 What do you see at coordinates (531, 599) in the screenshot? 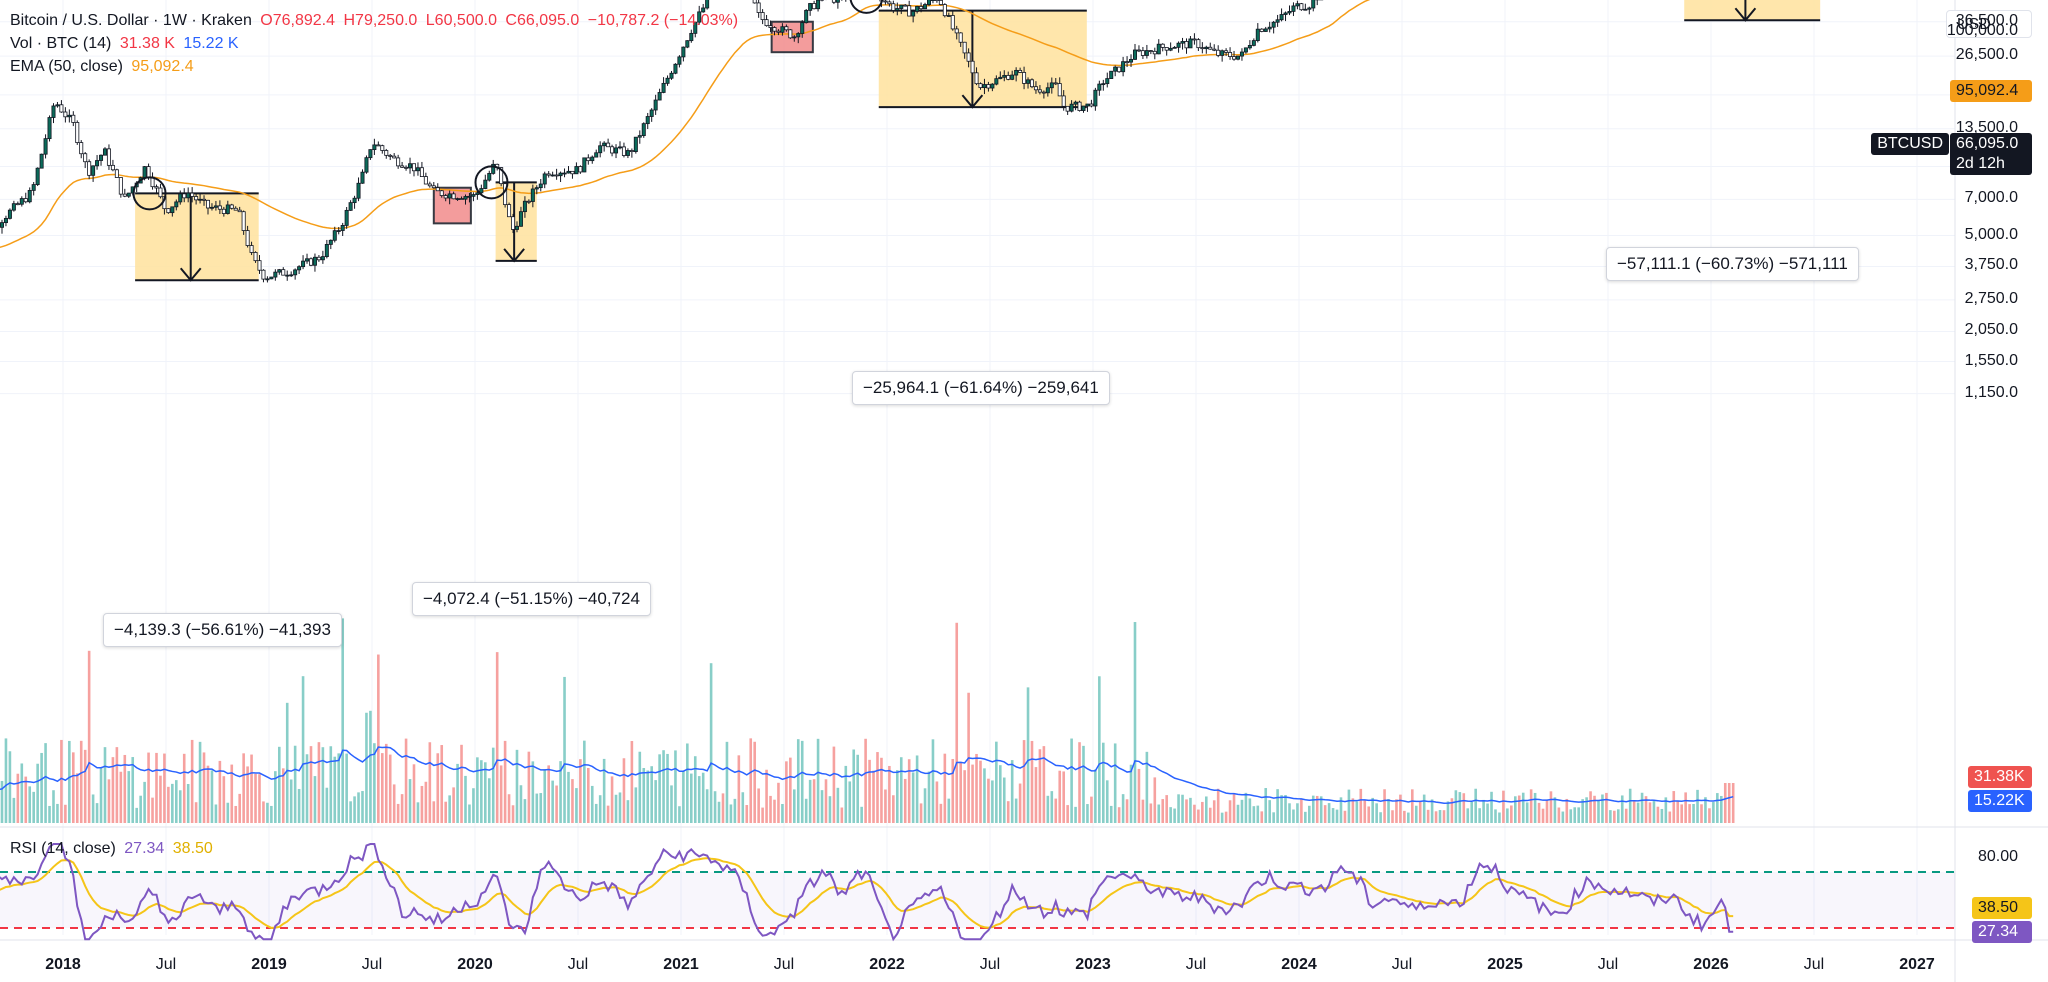
I see `drawdown-label-2: −4,072.4 (−51.15%) −40,724` at bounding box center [531, 599].